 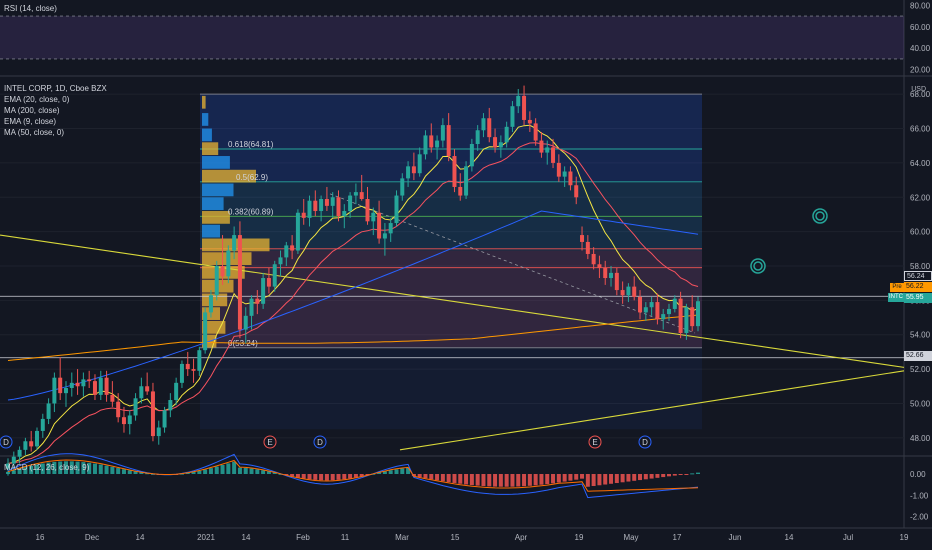 I want to click on fib-level-label: 0.5(62.9), so click(x=252, y=177).